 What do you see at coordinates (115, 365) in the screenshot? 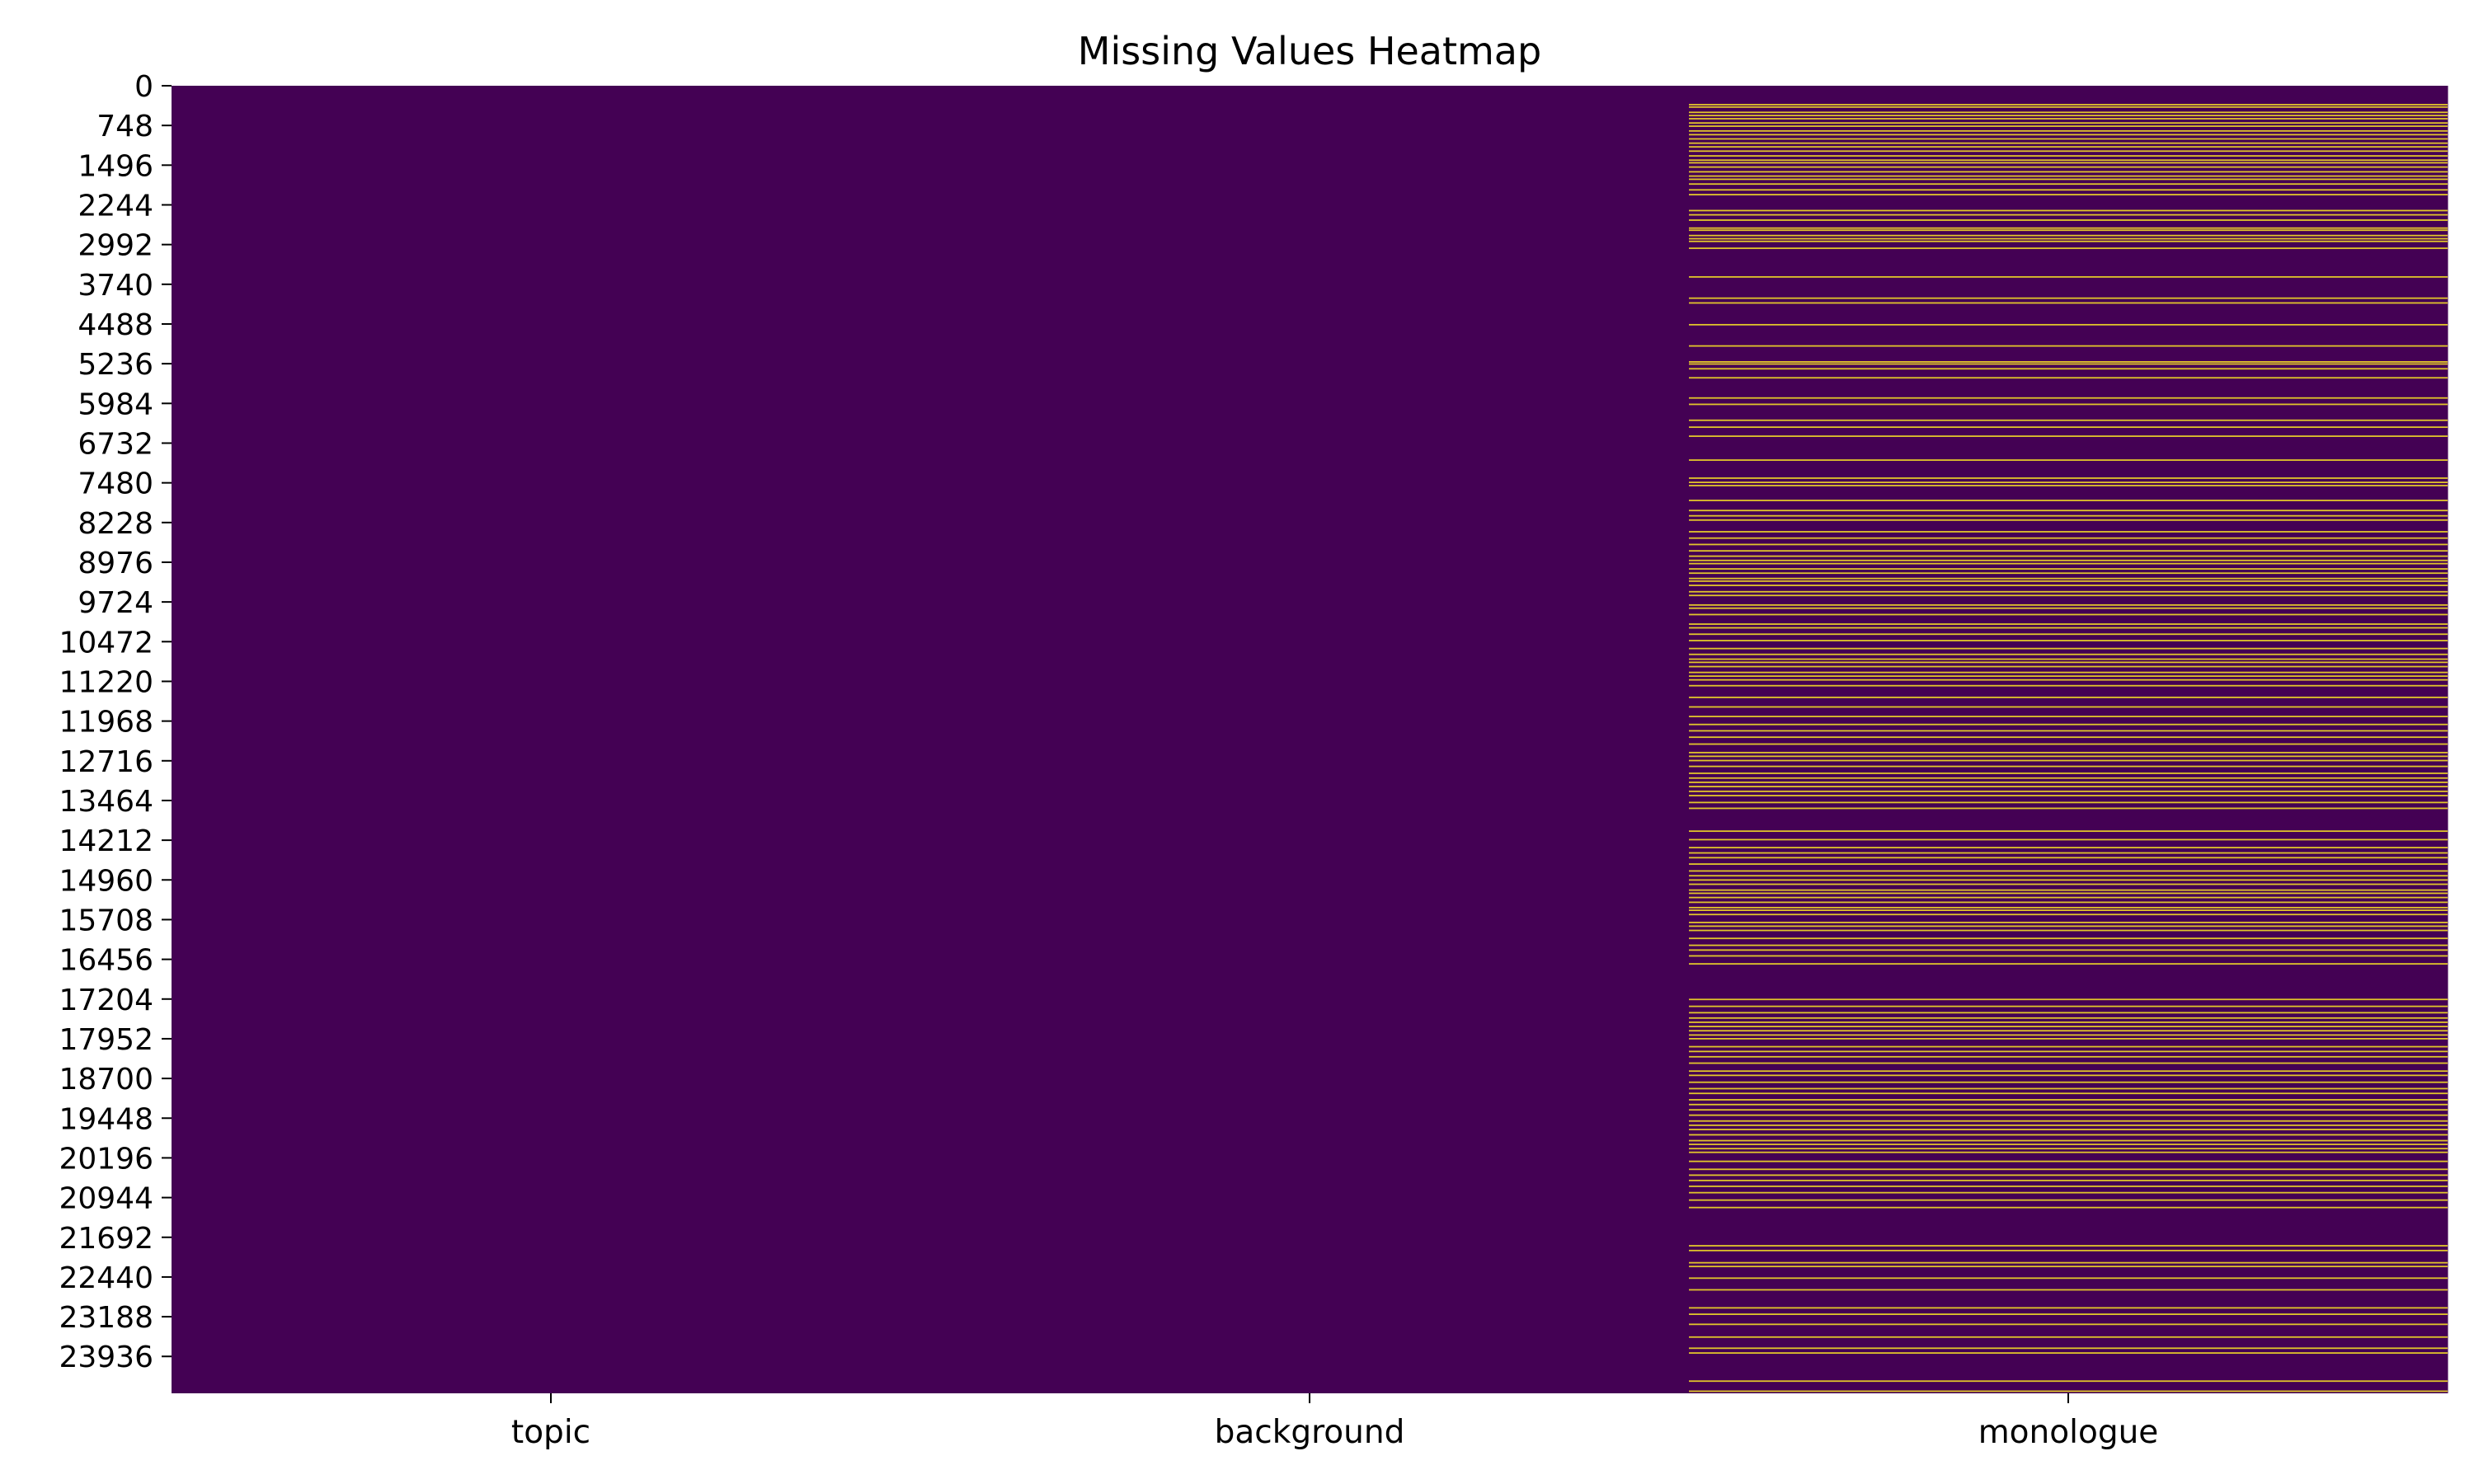
I see `y-tick-label: 5236` at bounding box center [115, 365].